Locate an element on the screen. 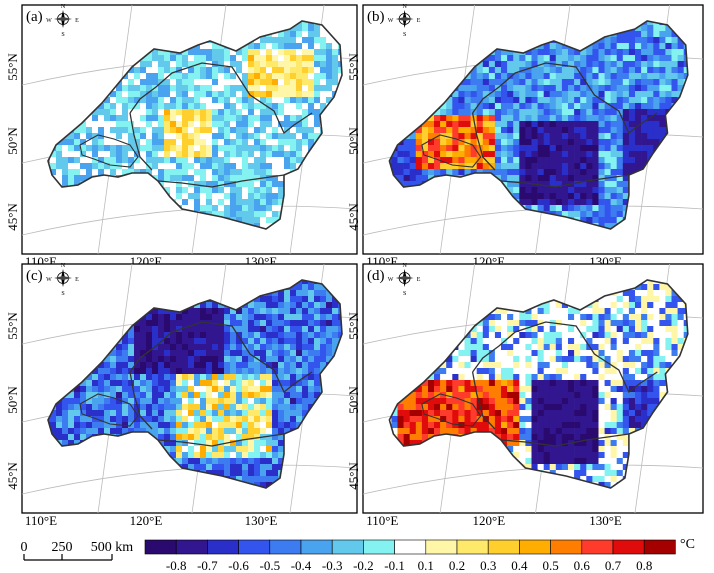 This screenshot has width=714, height=573. scale-bar-label: 500 km is located at coordinates (112, 547).